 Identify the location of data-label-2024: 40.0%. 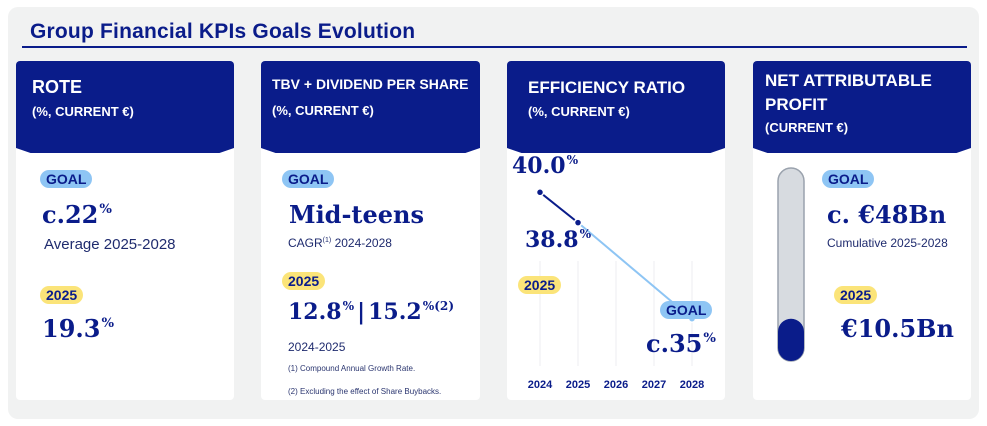
(545, 166).